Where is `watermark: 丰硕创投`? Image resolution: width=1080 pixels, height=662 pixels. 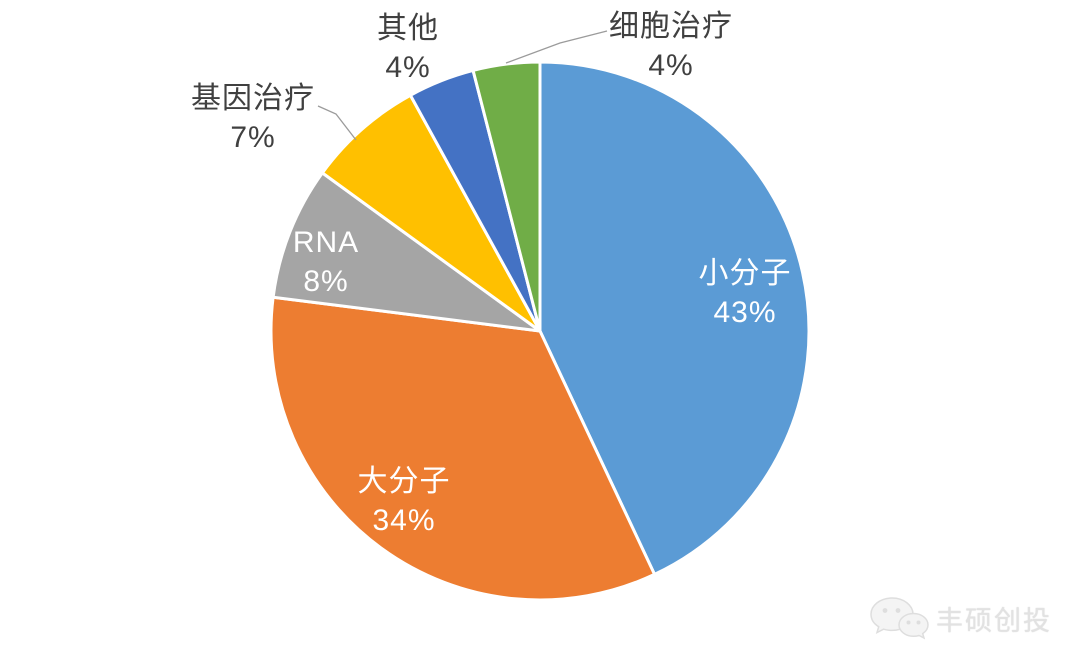
watermark: 丰硕创投 is located at coordinates (960, 618).